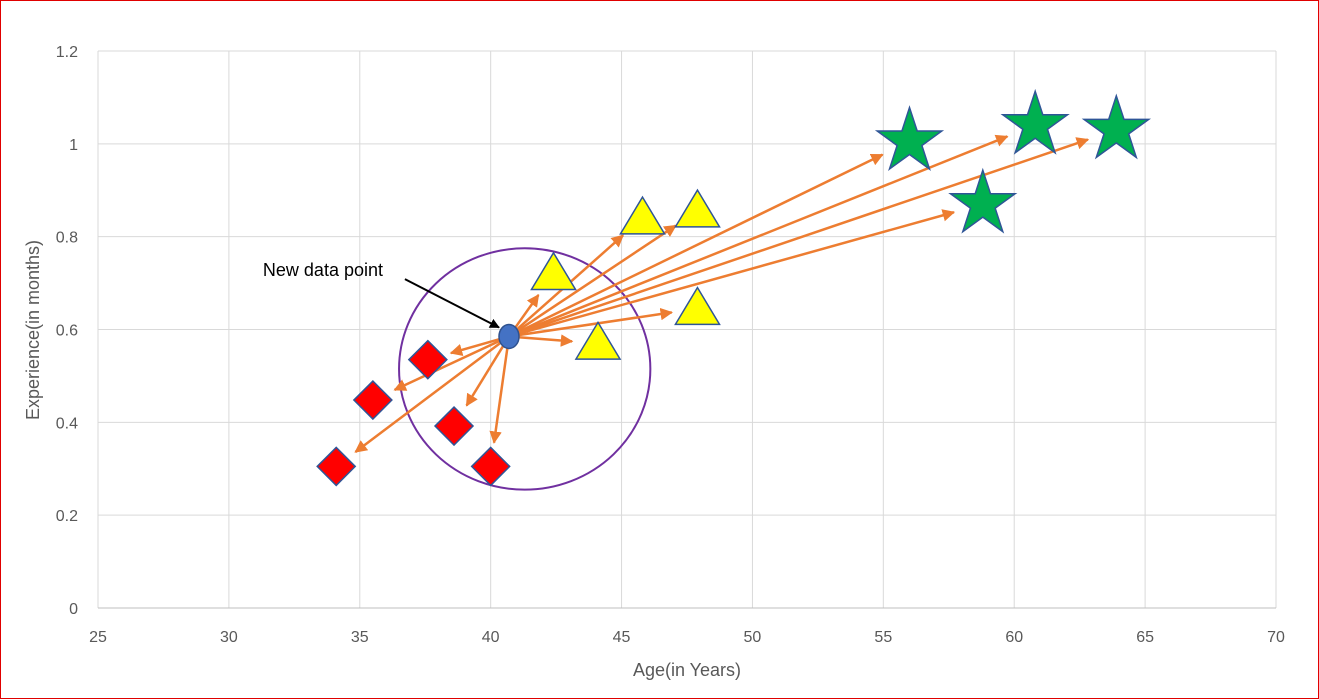 The height and width of the screenshot is (700, 1319). What do you see at coordinates (323, 270) in the screenshot?
I see `new-data-point-label: New data point` at bounding box center [323, 270].